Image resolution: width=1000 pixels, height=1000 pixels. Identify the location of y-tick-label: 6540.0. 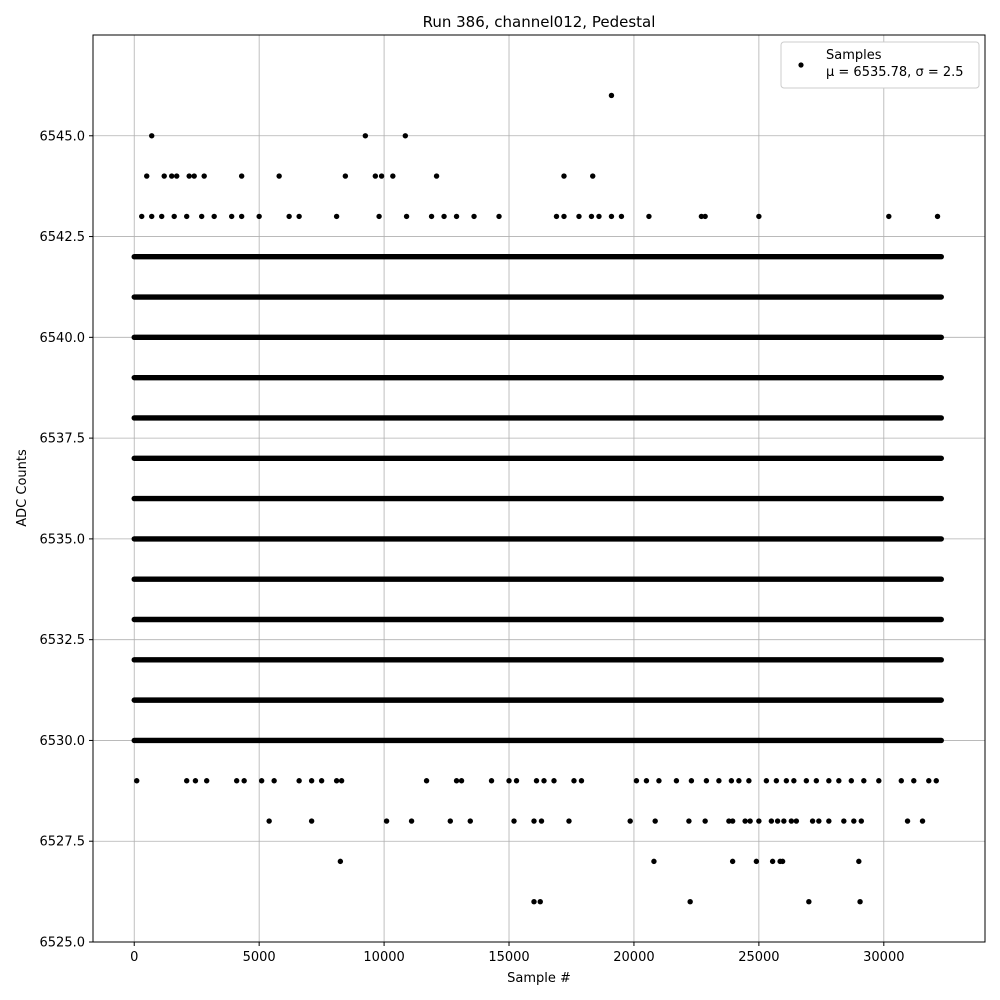
(63, 338).